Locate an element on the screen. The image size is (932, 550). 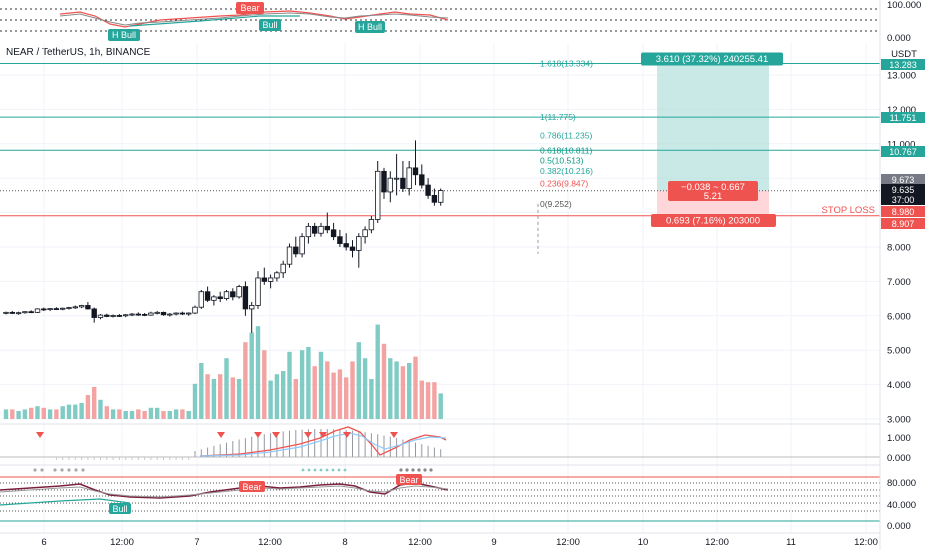
fib-level-label: 0.236(9.847) is located at coordinates (564, 183).